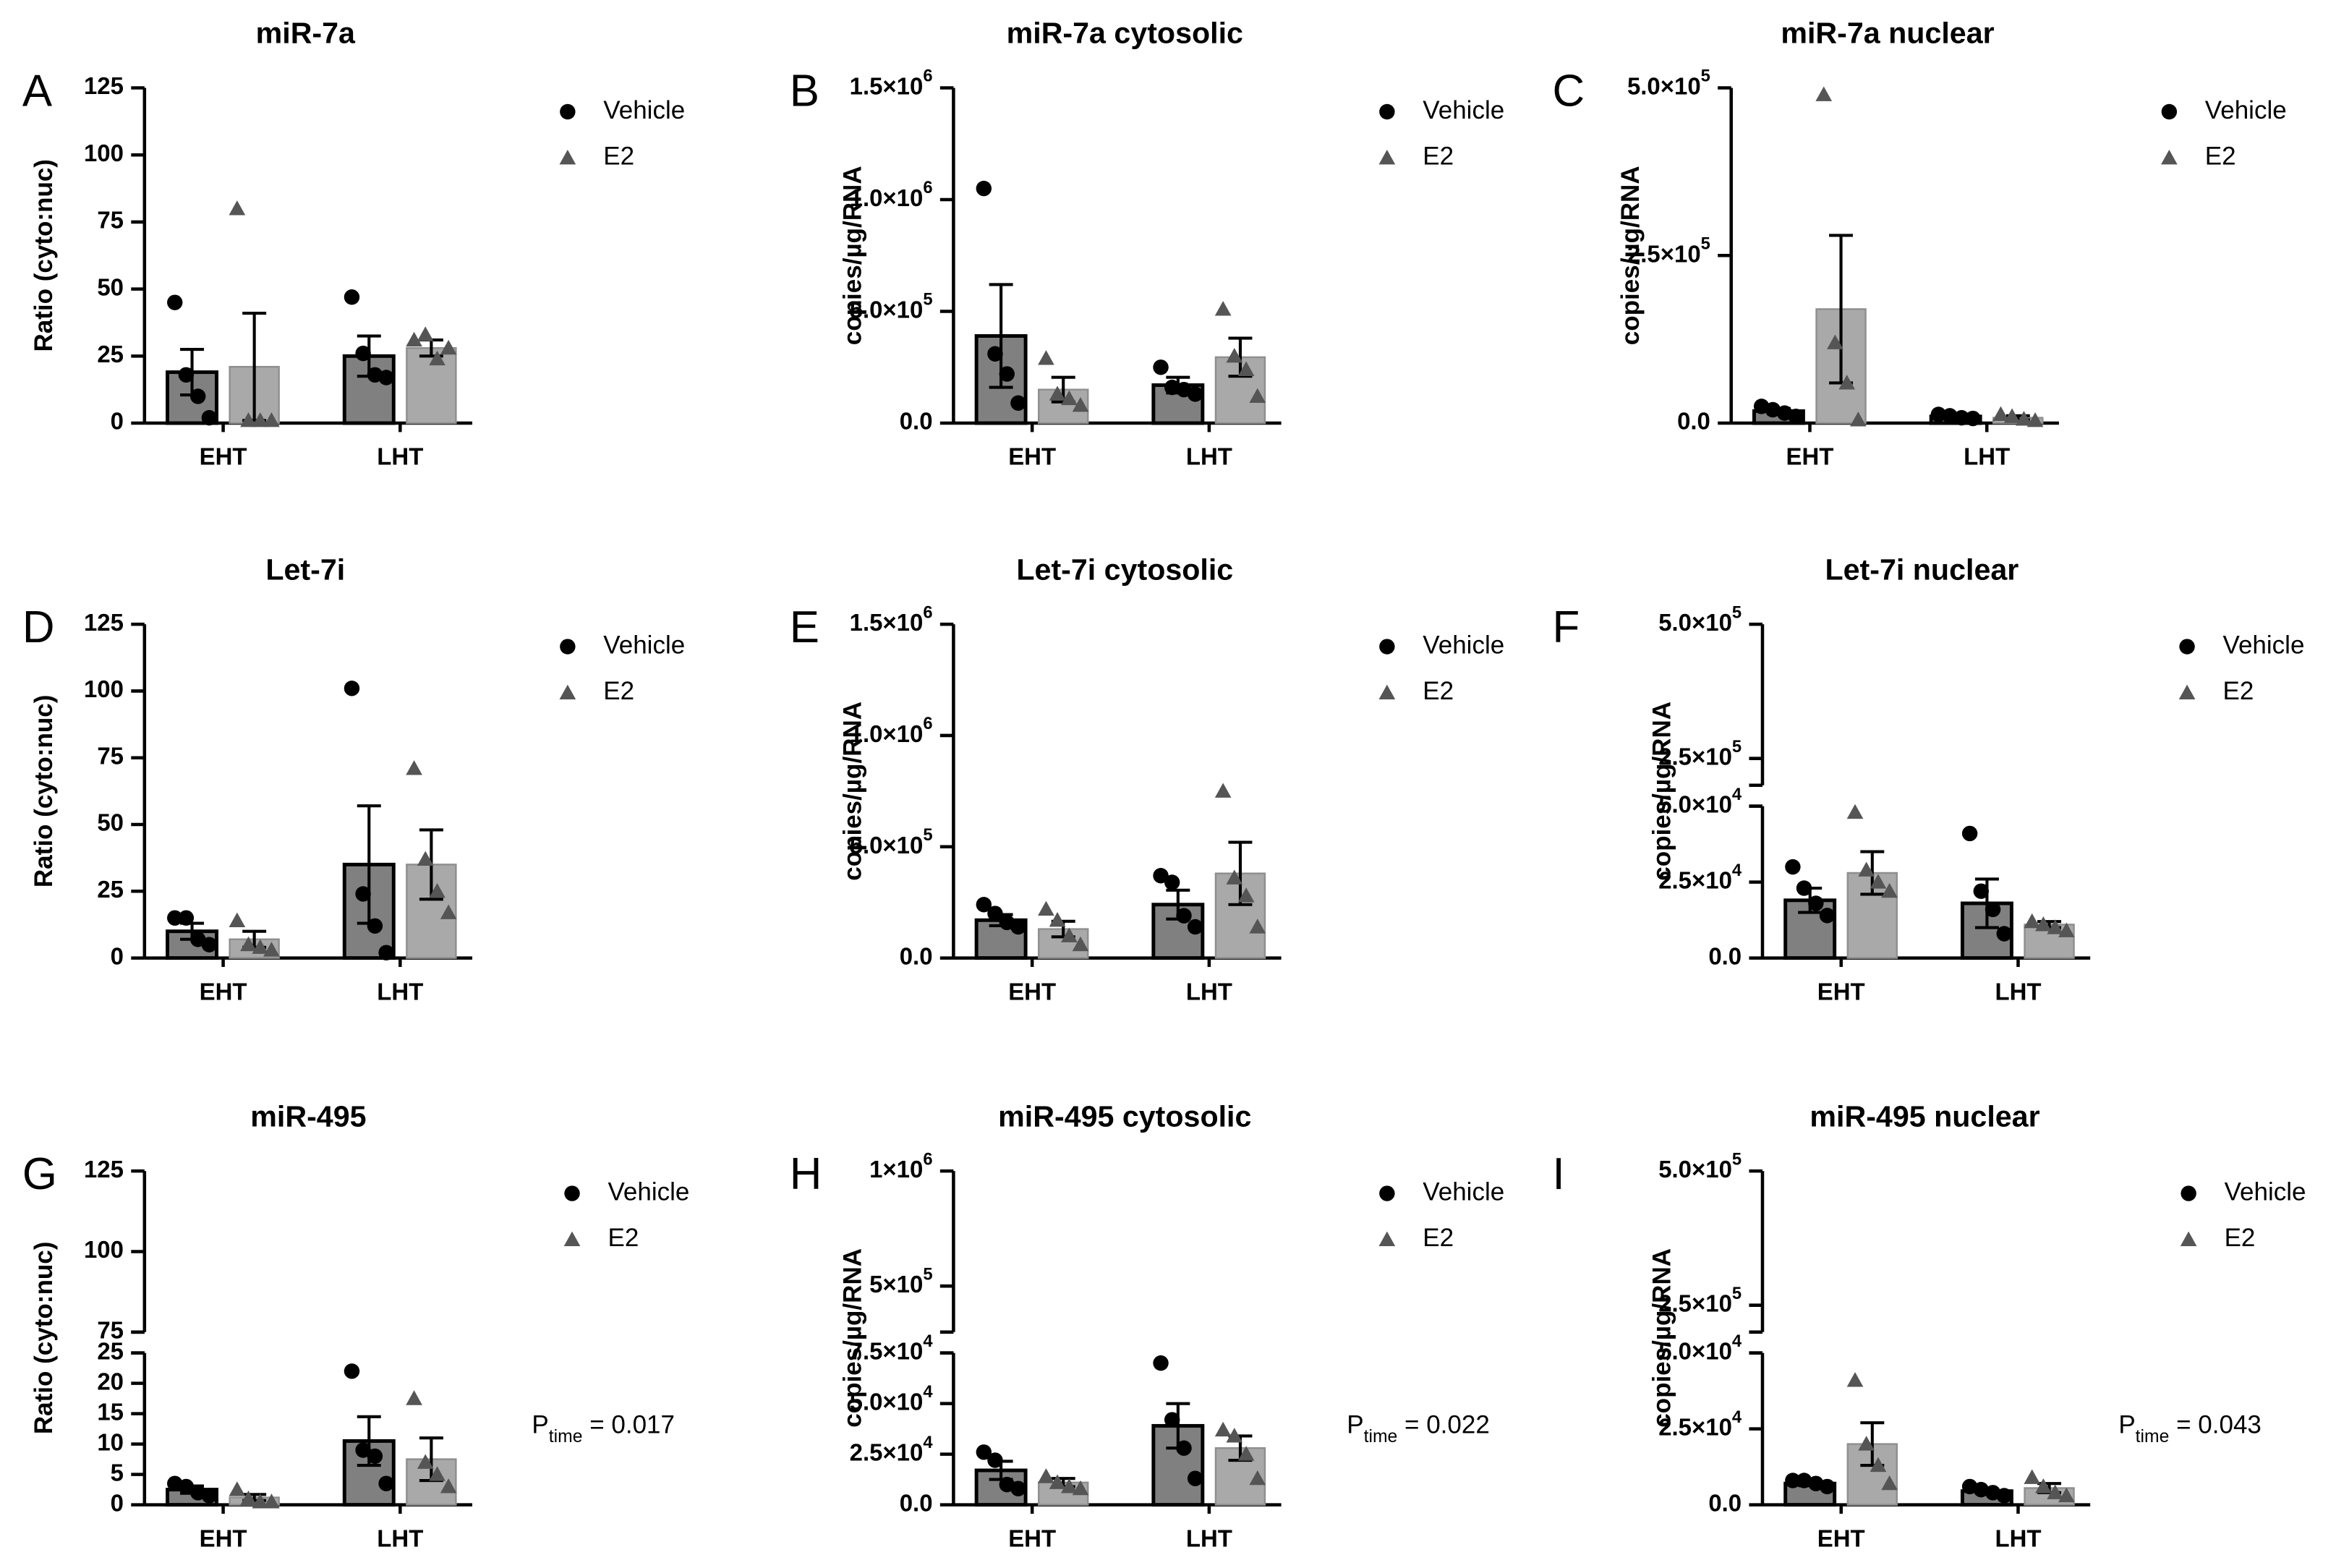 The height and width of the screenshot is (1568, 2336). Describe the element at coordinates (110, 756) in the screenshot. I see `y-tick-label: 75` at that location.